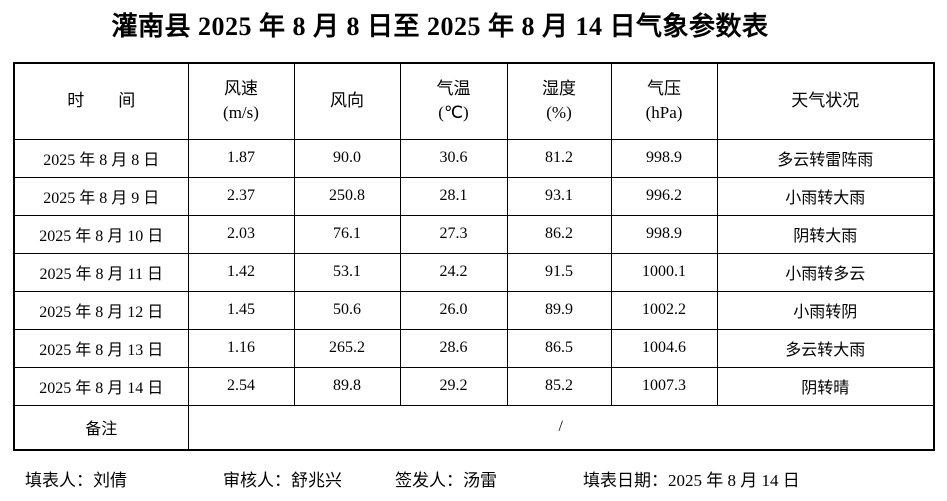  Describe the element at coordinates (440, 26) in the screenshot. I see `page-title: 灌南县 2025 年 8 月 8 日至 2025 年 8 月 14 日气象参数表` at that location.